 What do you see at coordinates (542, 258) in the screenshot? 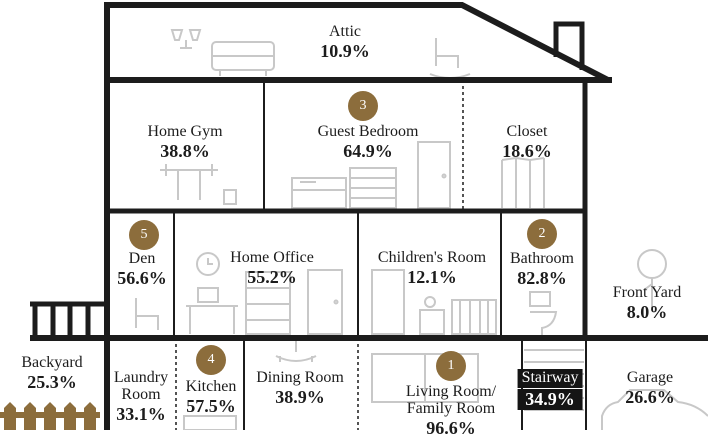
I see `room-bathroom-name: Bathroom` at bounding box center [542, 258].